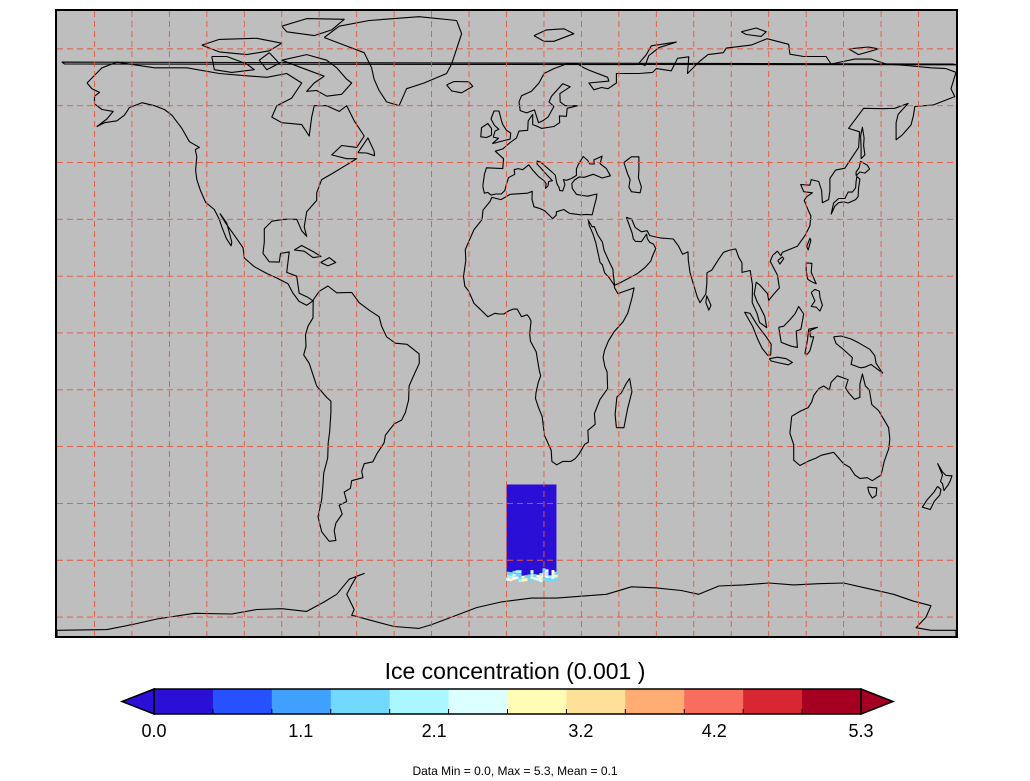 This screenshot has width=1030, height=781. What do you see at coordinates (434, 731) in the screenshot?
I see `colorbar-tick-label: 2.1` at bounding box center [434, 731].